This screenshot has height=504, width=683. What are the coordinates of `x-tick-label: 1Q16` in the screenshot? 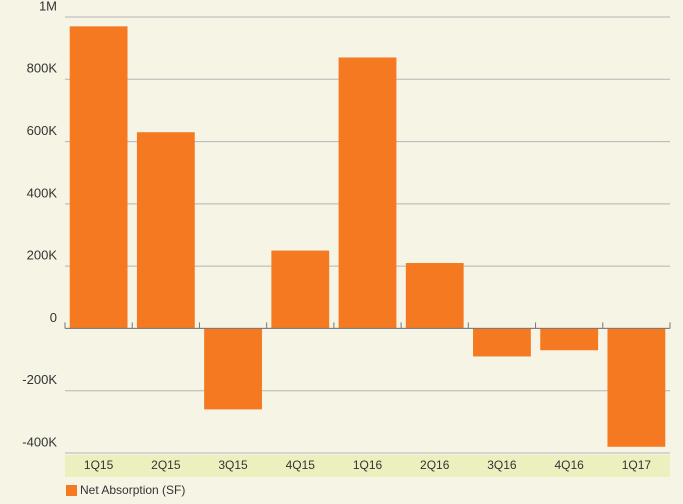 It's located at (368, 465).